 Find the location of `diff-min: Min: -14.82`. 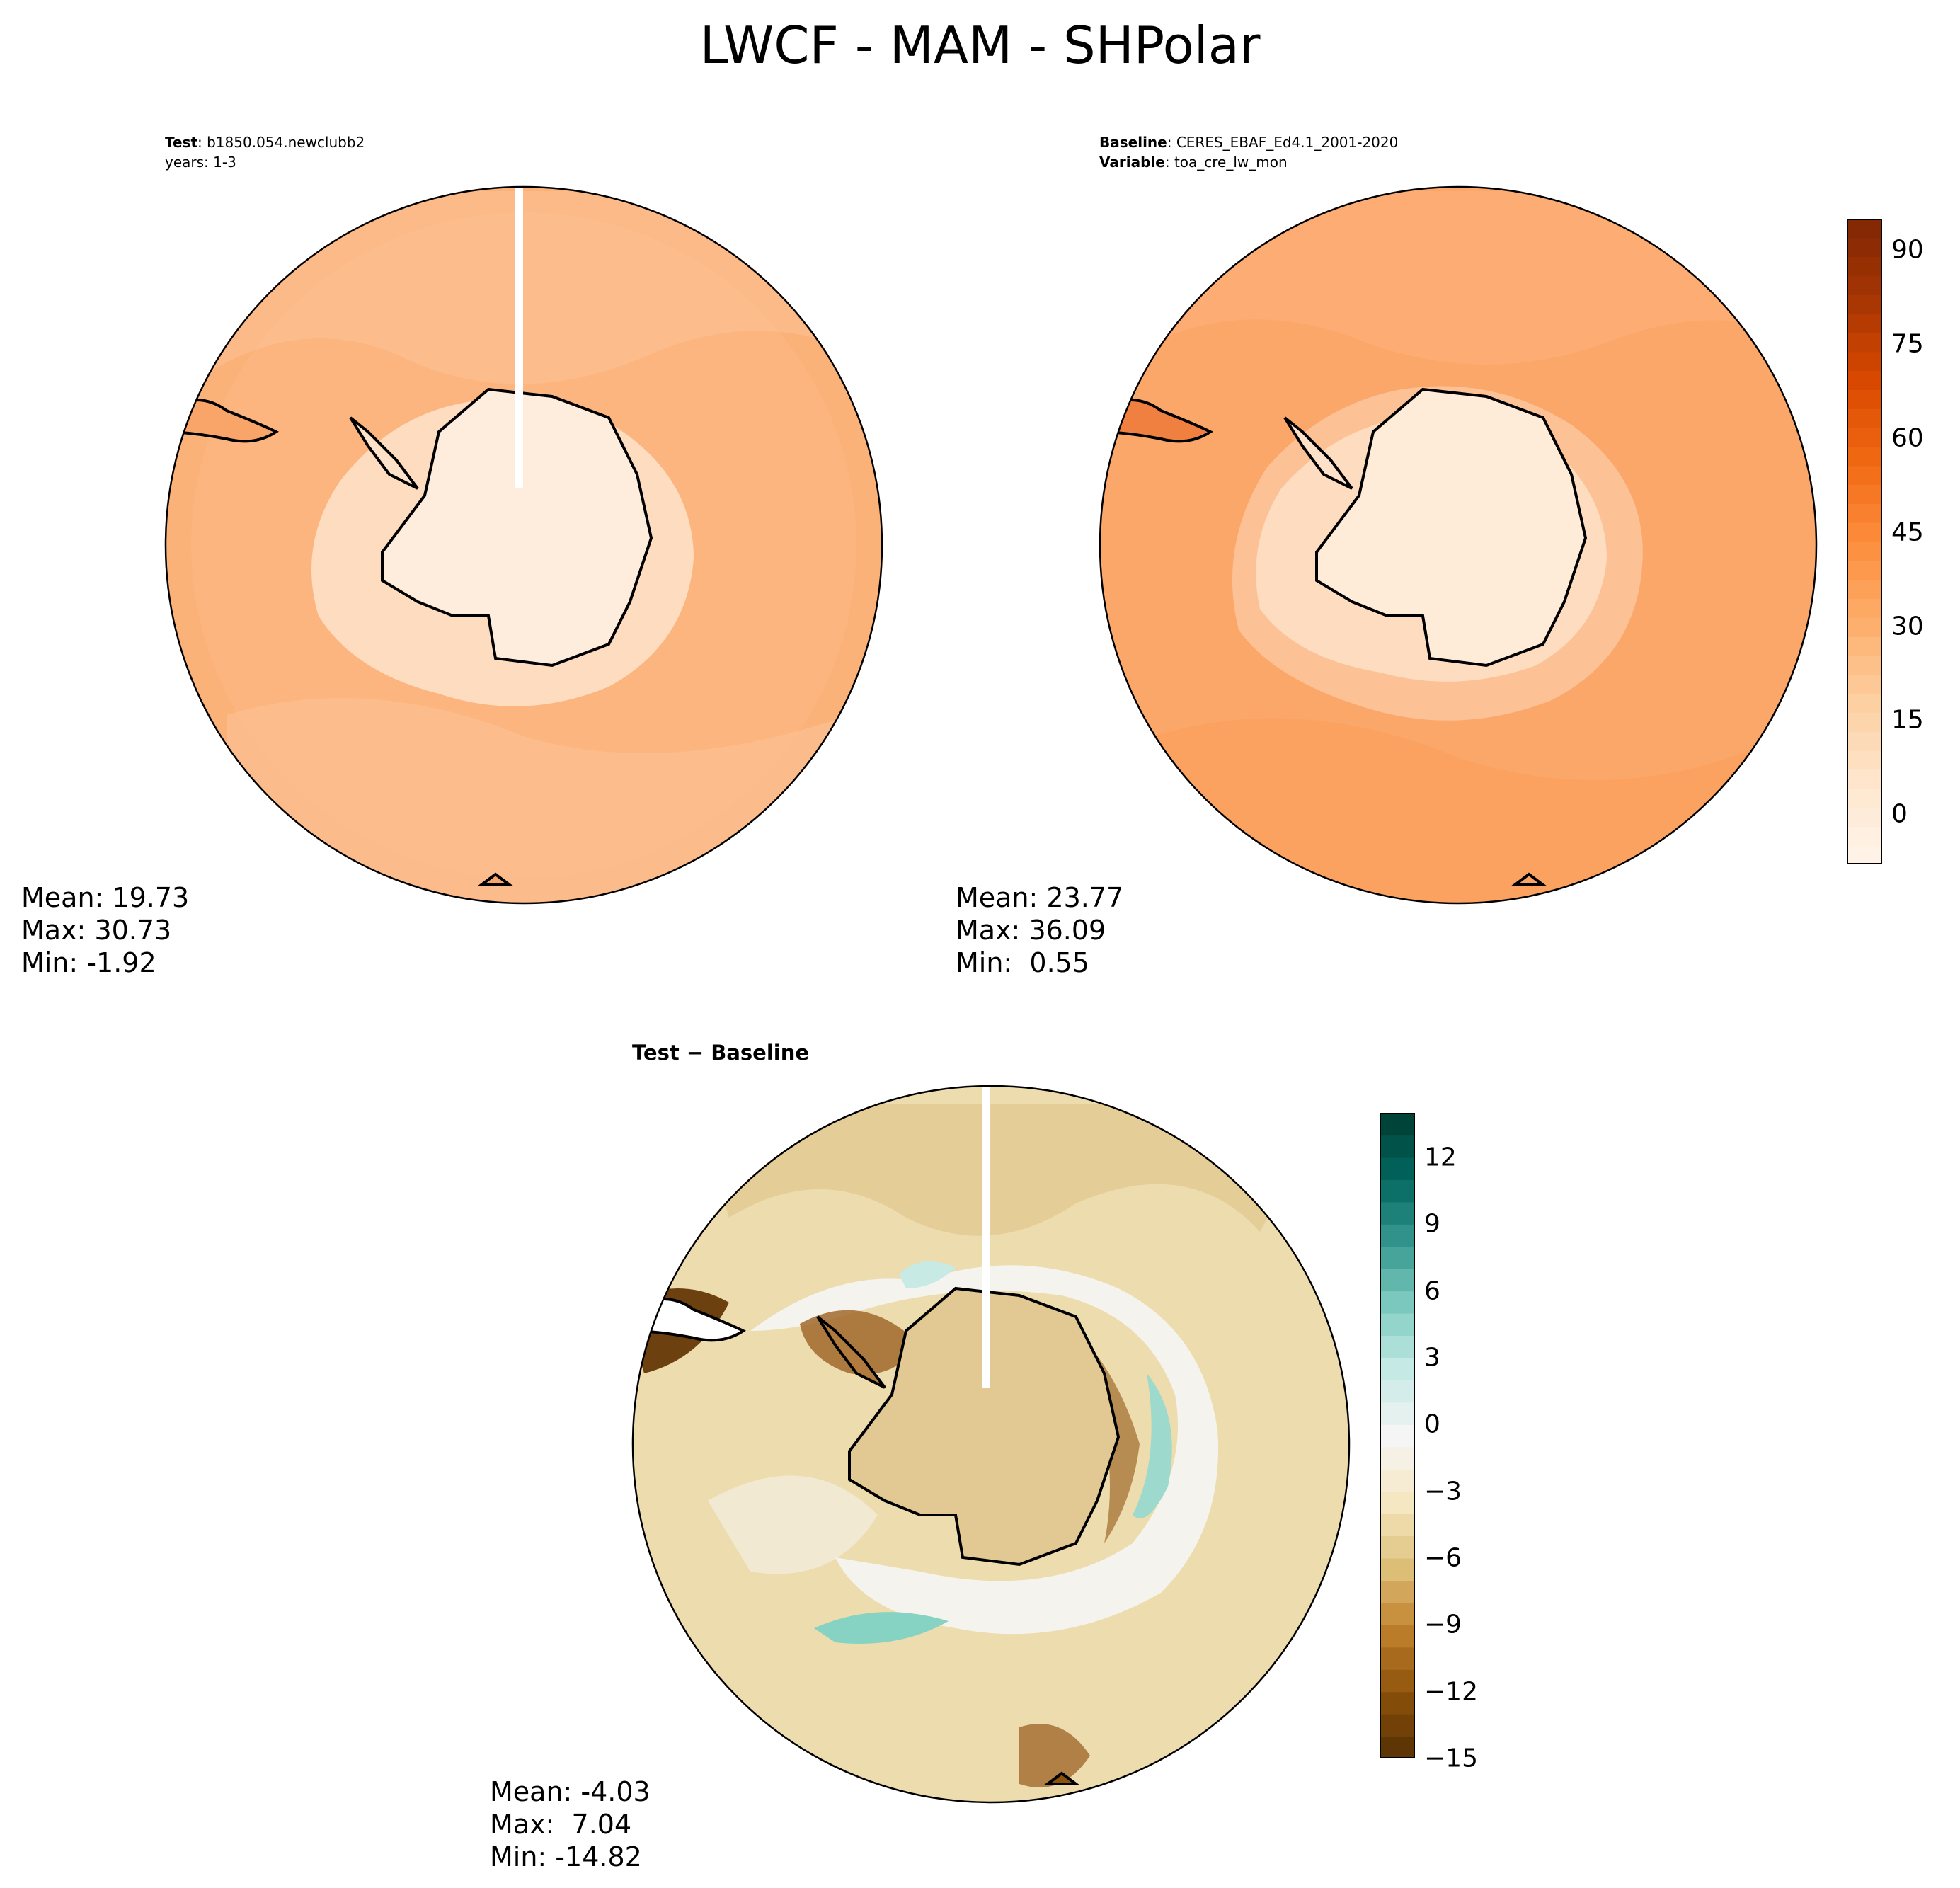

diff-min: Min: -14.82 is located at coordinates (566, 1856).